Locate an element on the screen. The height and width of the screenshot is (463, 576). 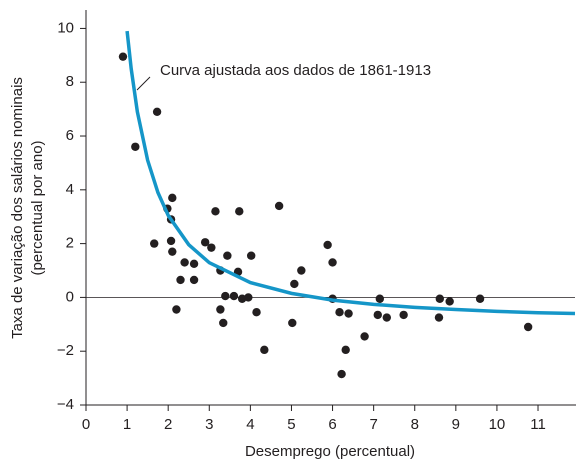
y-tick-label: 4 is located at coordinates (70, 189).